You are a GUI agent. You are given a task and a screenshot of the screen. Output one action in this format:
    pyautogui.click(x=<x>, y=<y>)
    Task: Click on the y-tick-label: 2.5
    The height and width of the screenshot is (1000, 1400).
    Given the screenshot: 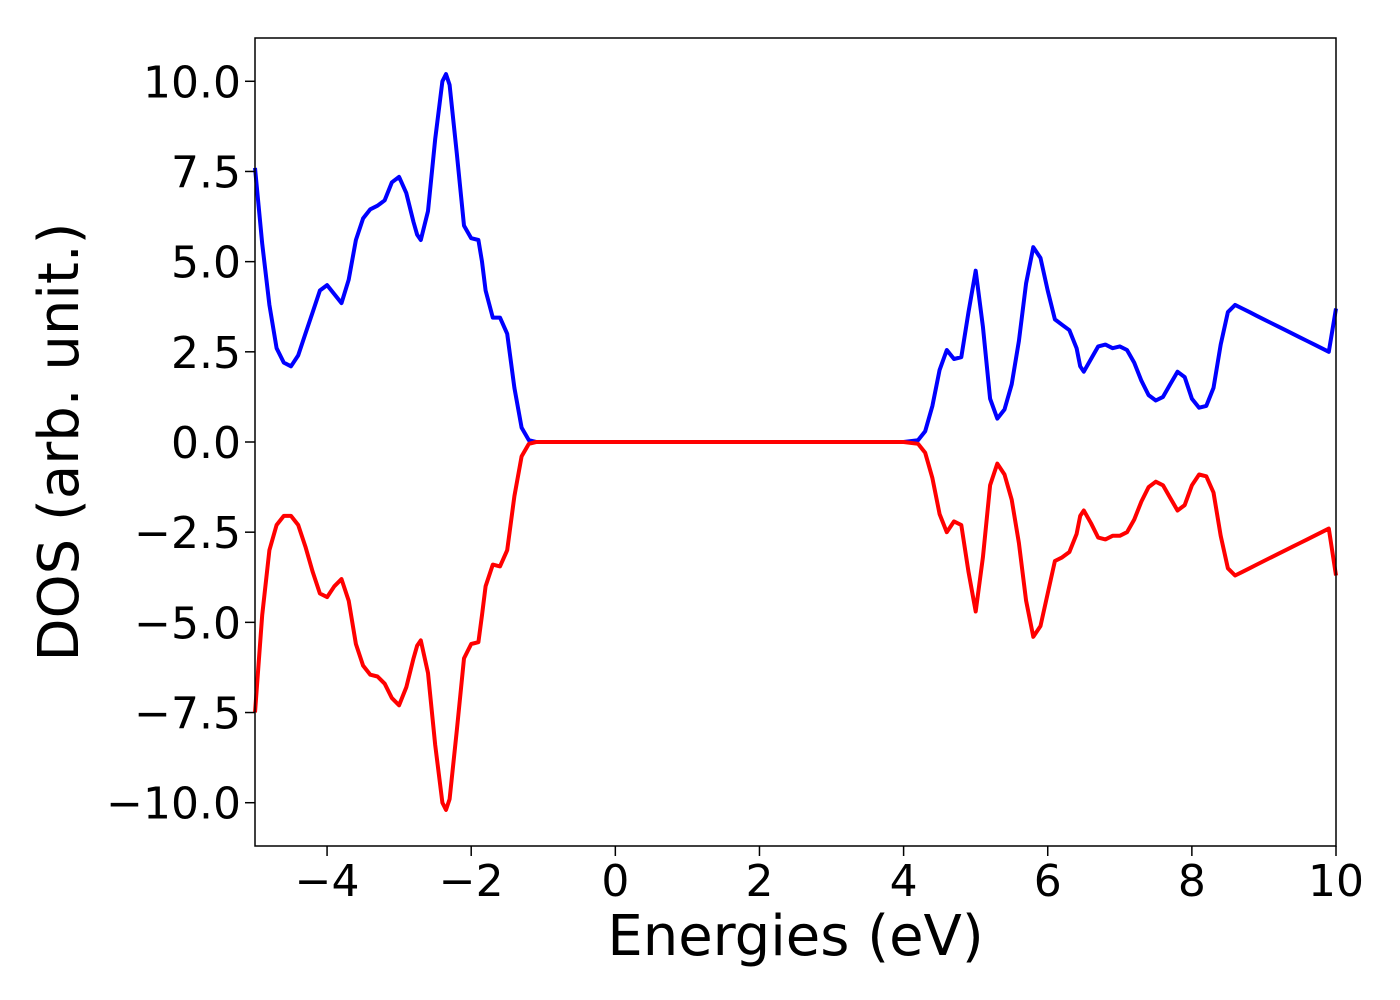 What is the action you would take?
    pyautogui.click(x=206, y=353)
    